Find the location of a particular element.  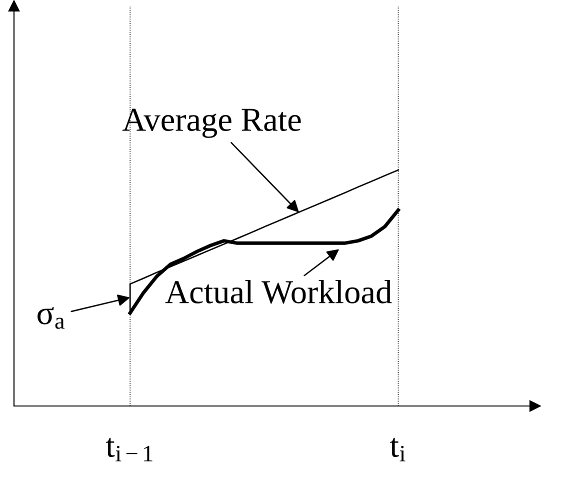

text: Average Rate is located at coordinates (211, 123).